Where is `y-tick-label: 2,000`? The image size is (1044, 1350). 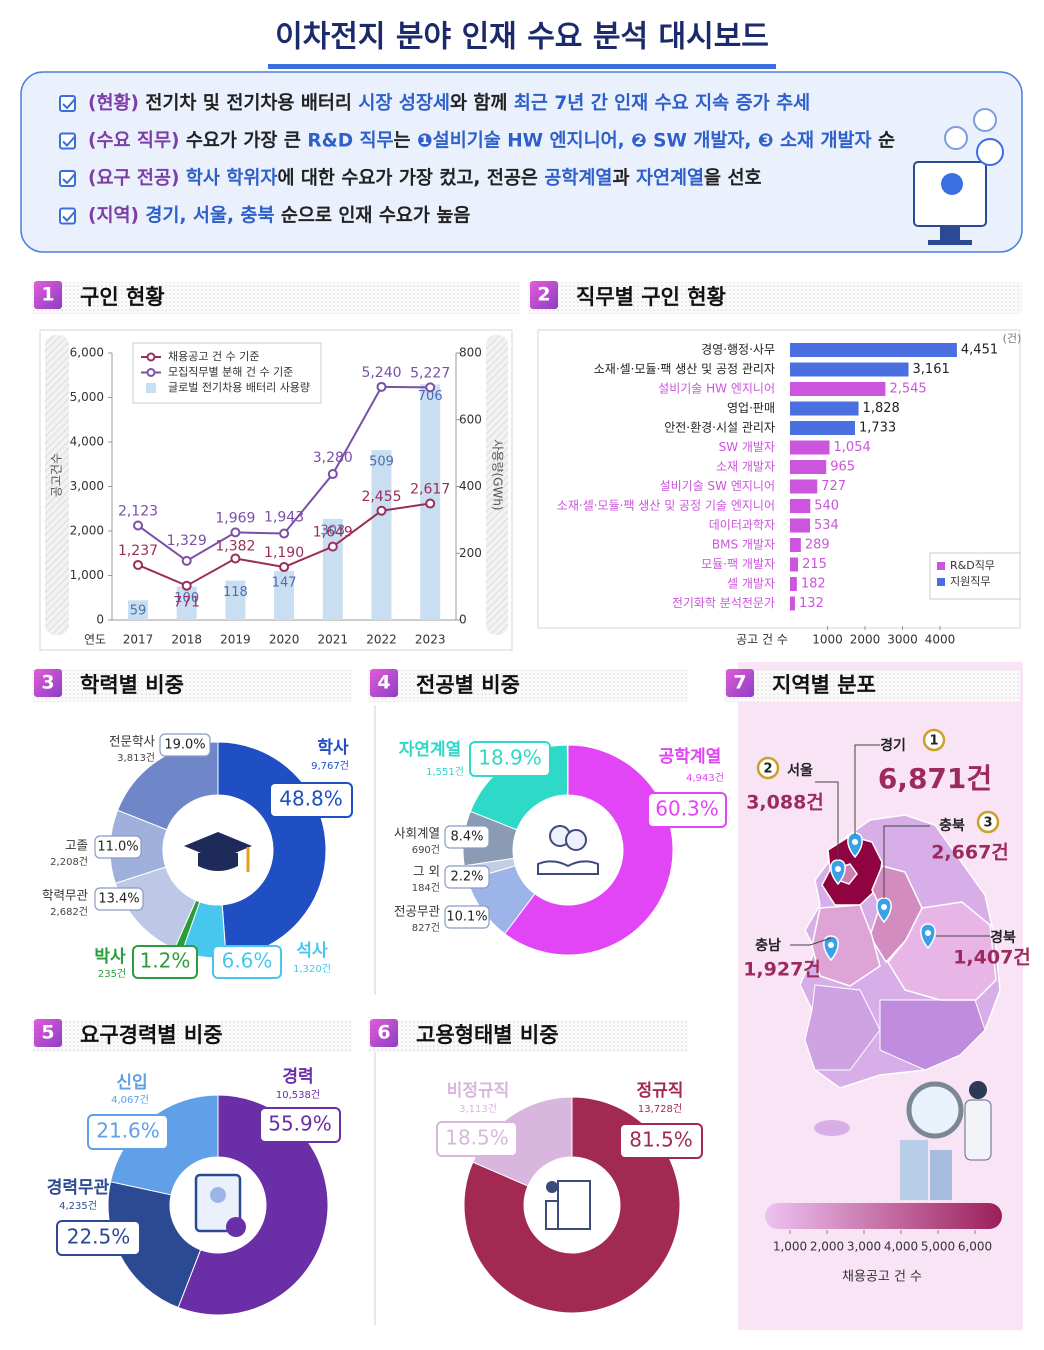
y-tick-label: 2,000 is located at coordinates (87, 531).